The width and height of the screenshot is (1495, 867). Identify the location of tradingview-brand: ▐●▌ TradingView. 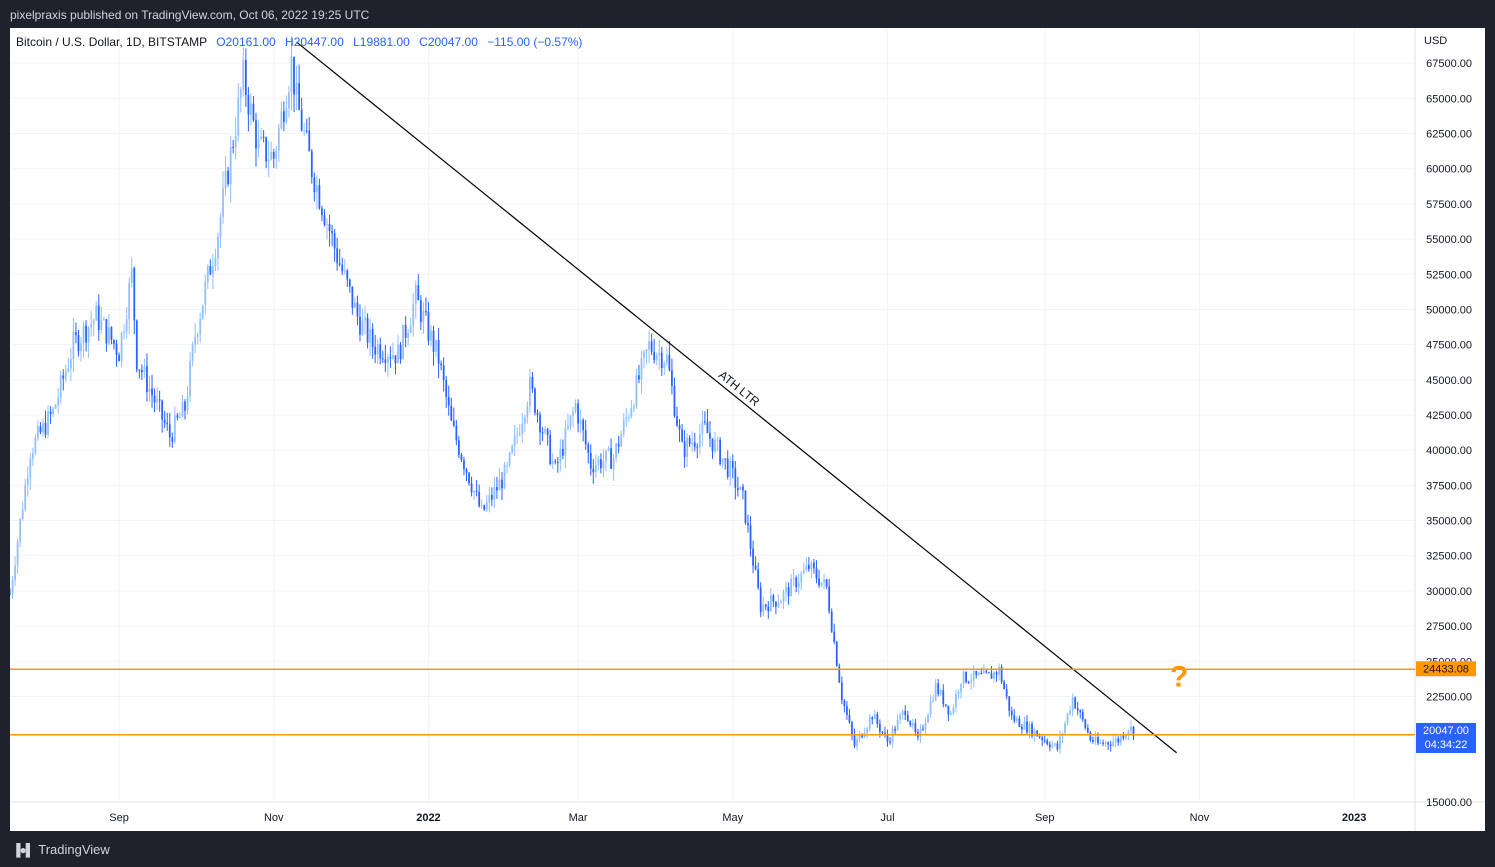
(61, 849).